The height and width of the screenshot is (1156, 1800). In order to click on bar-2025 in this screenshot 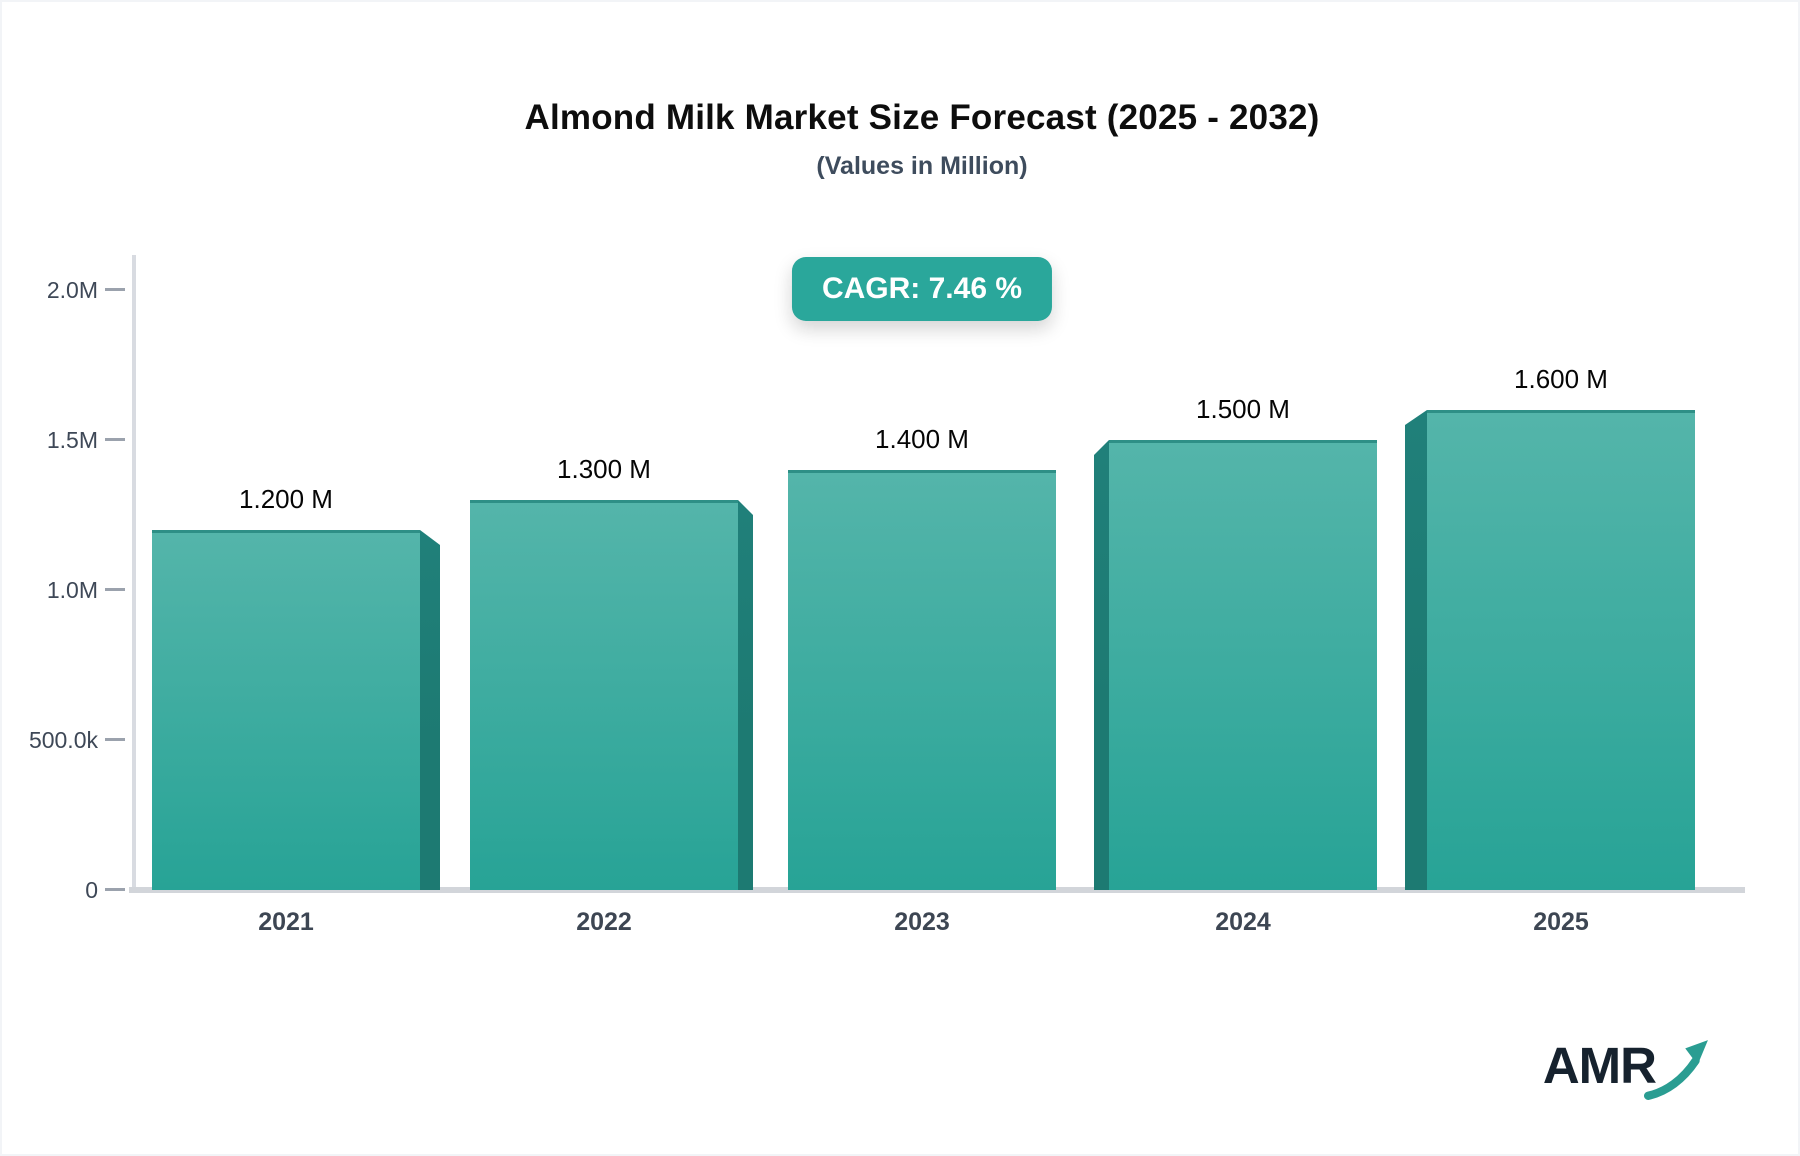, I will do `click(1561, 650)`.